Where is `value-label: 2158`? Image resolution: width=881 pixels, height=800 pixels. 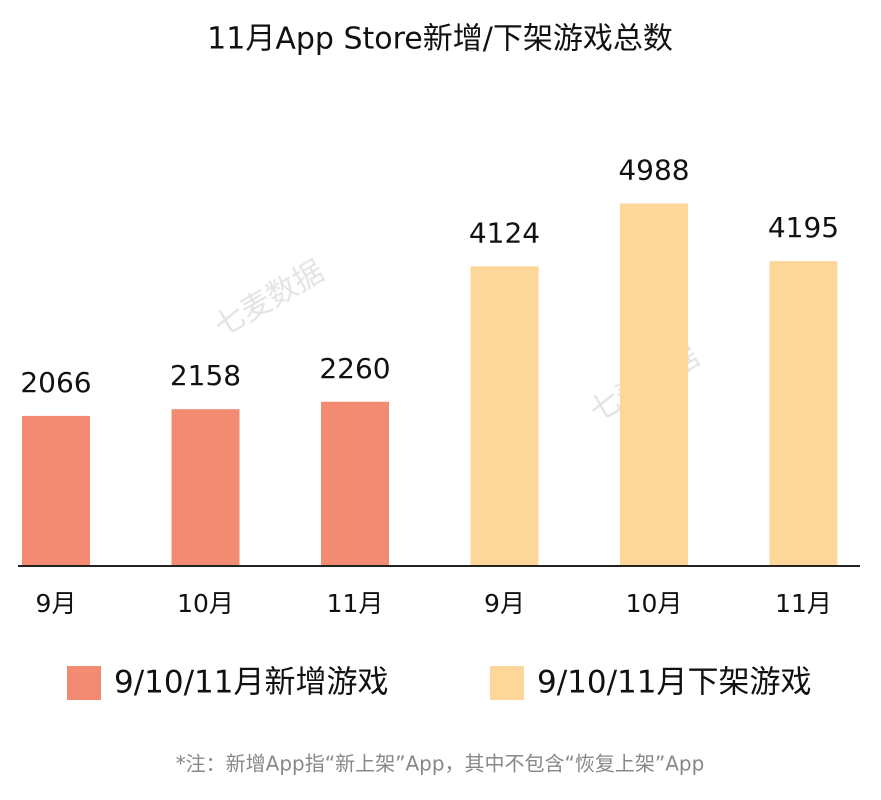 value-label: 2158 is located at coordinates (205, 375).